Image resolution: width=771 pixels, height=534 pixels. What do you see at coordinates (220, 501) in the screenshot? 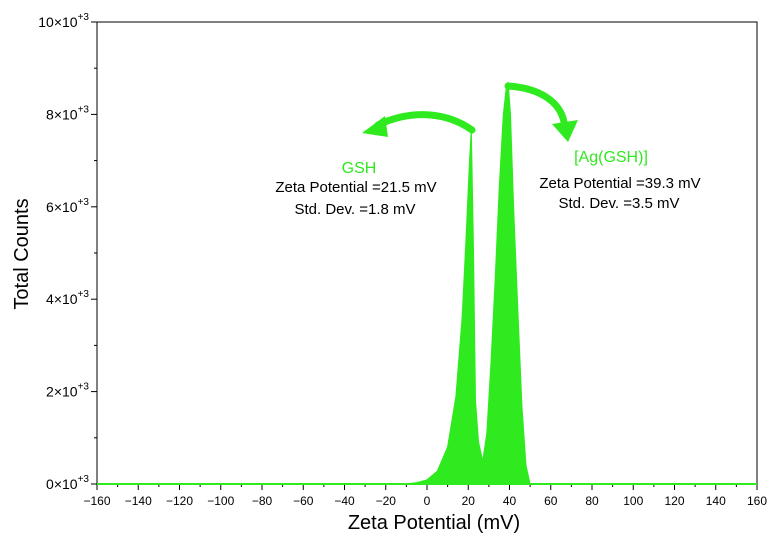
I see `x-tick-label: −100` at bounding box center [220, 501].